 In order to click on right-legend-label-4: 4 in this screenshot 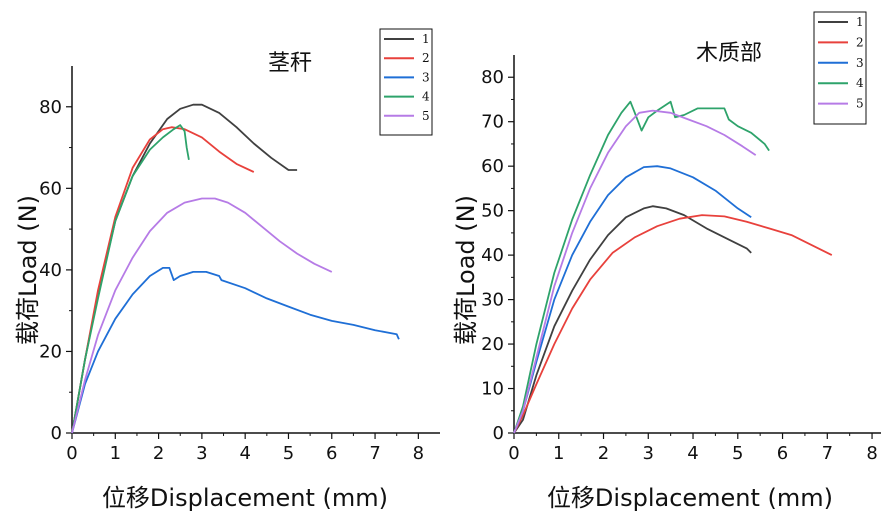, I will do `click(860, 83)`.